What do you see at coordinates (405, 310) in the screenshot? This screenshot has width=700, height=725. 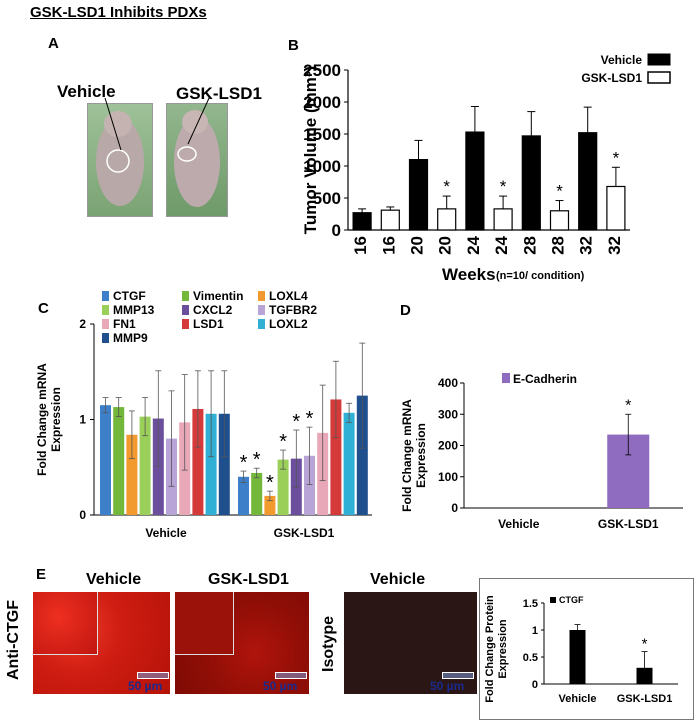 I see `panel-d-letter: D` at bounding box center [405, 310].